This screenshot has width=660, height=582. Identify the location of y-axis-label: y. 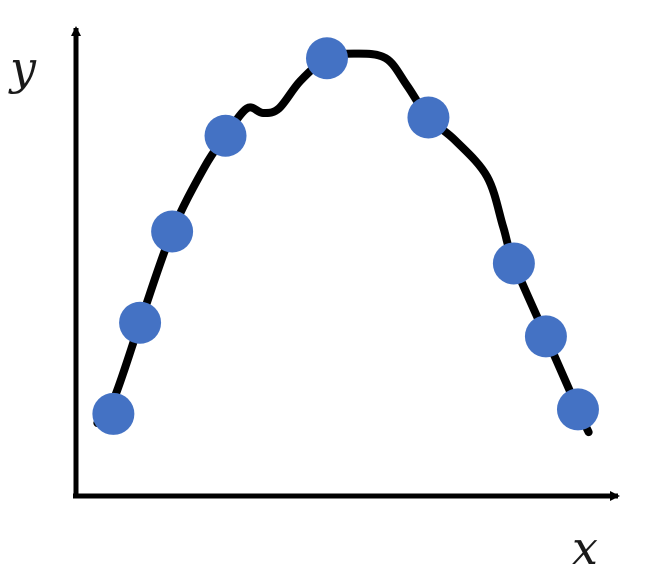
(22, 68).